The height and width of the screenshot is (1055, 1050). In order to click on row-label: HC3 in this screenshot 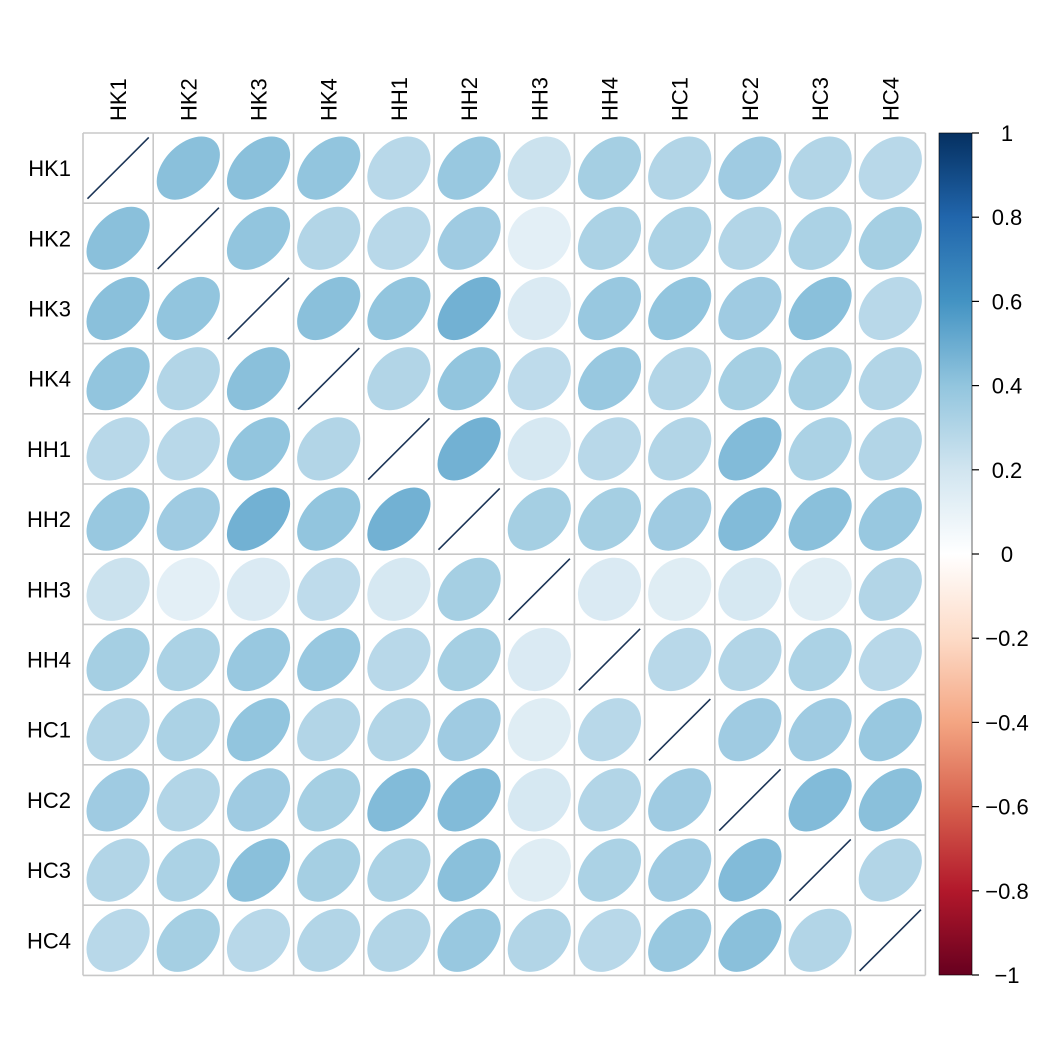, I will do `click(49, 870)`.